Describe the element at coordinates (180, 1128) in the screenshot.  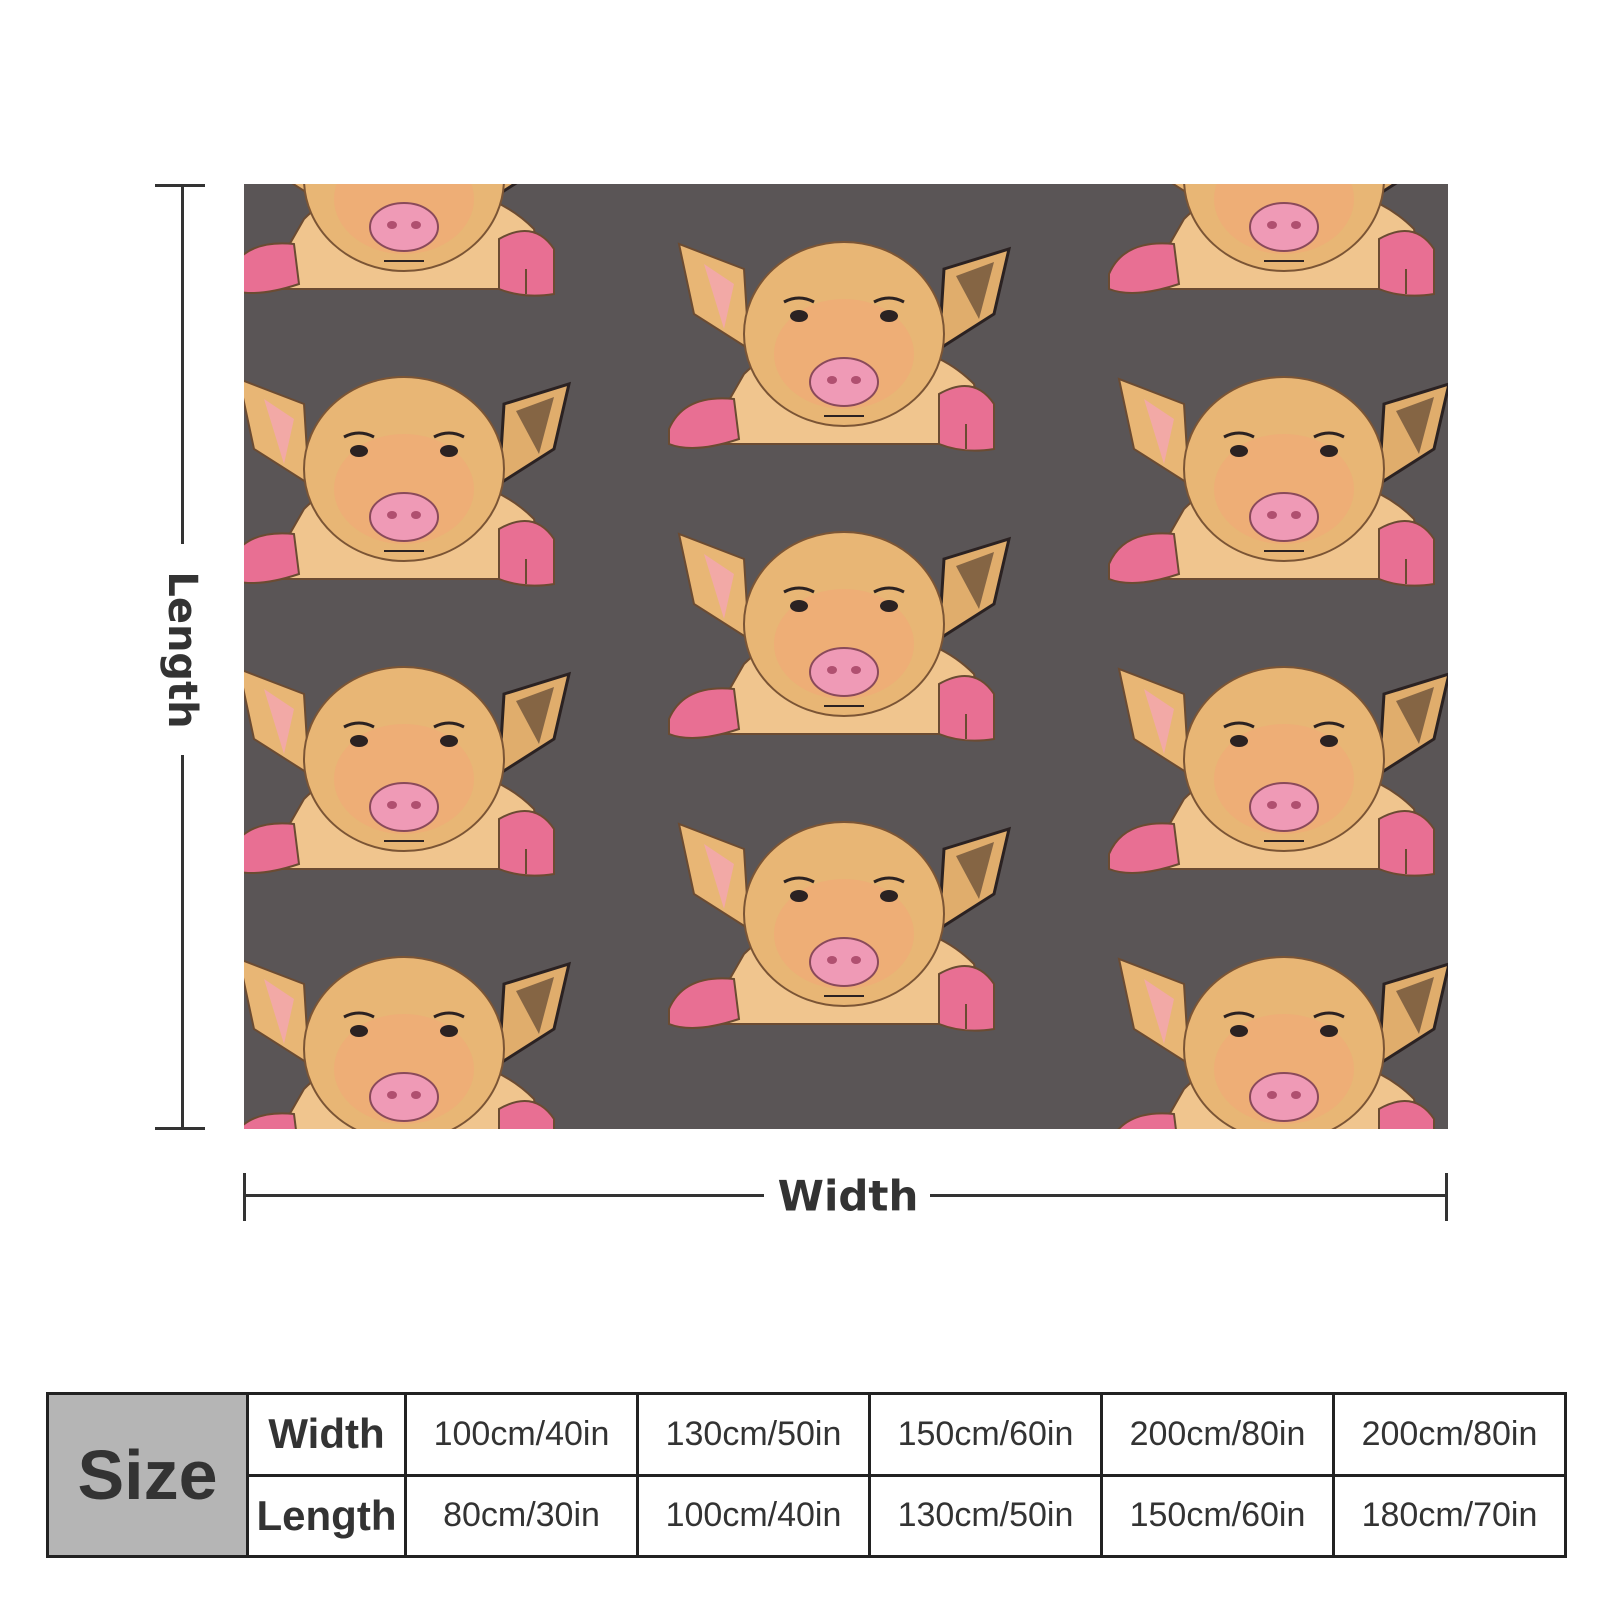
I see `length-cap-bottom` at that location.